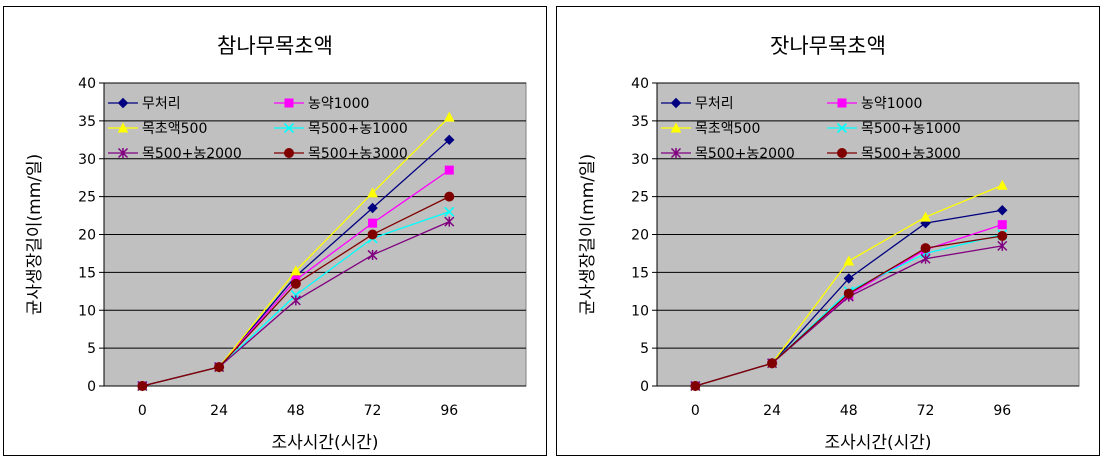 This screenshot has height=460, width=1102. I want to click on chart-title: 잣나무목초액, so click(828, 46).